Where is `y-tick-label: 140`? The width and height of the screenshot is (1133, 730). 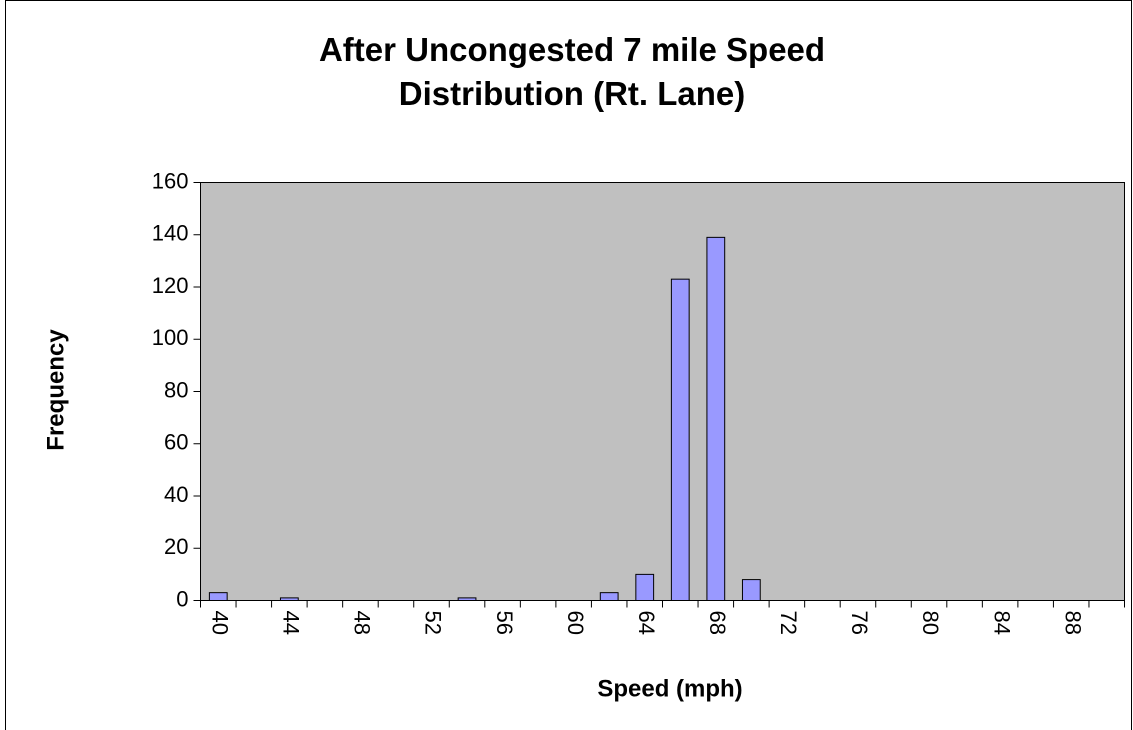 y-tick-label: 140 is located at coordinates (170, 233).